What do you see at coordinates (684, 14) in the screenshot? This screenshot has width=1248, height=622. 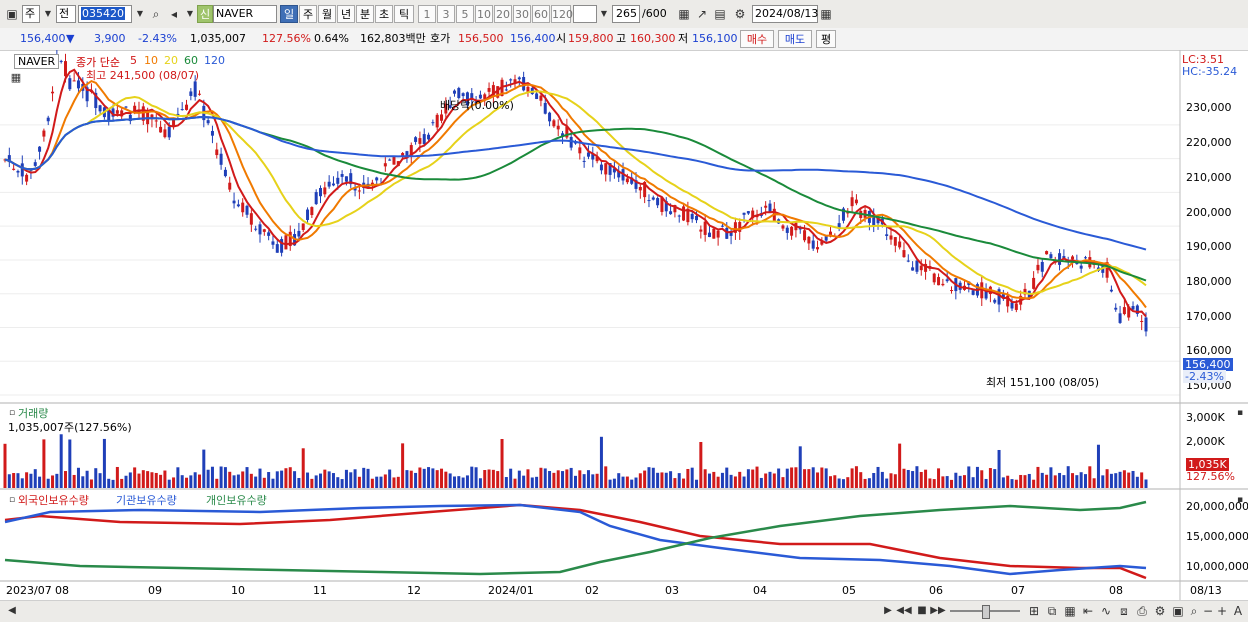 I see `layout-icon: ▦` at bounding box center [684, 14].